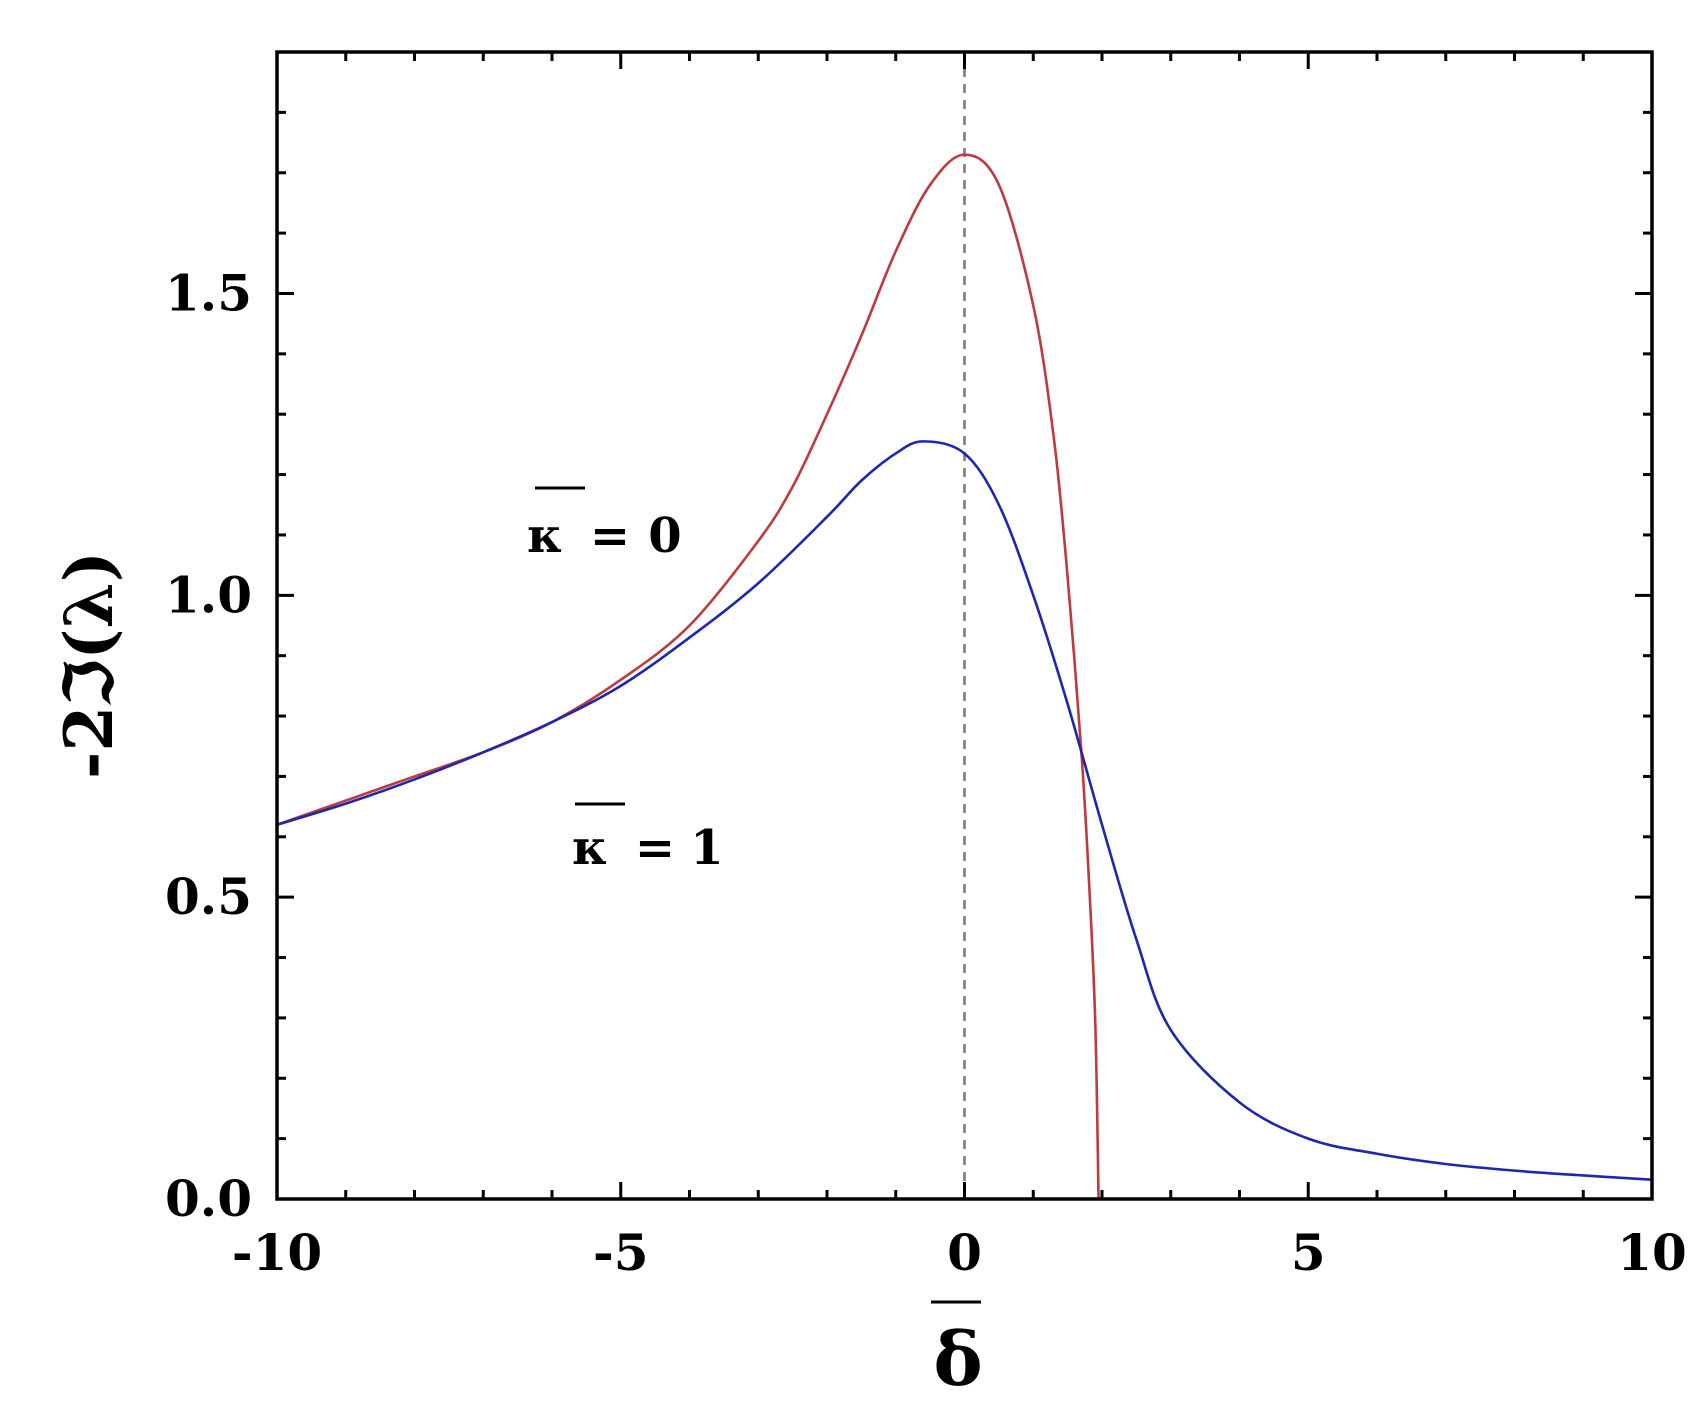 Image resolution: width=1692 pixels, height=1412 pixels. Describe the element at coordinates (208, 896) in the screenshot. I see `y-tick-label: 0.5` at that location.